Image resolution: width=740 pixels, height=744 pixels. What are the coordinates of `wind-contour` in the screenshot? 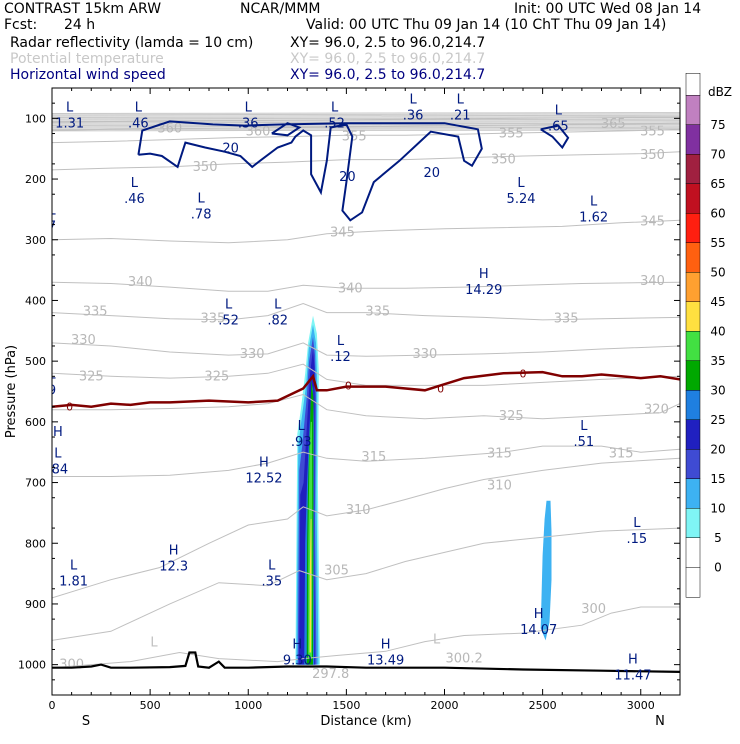 It's located at (555, 137).